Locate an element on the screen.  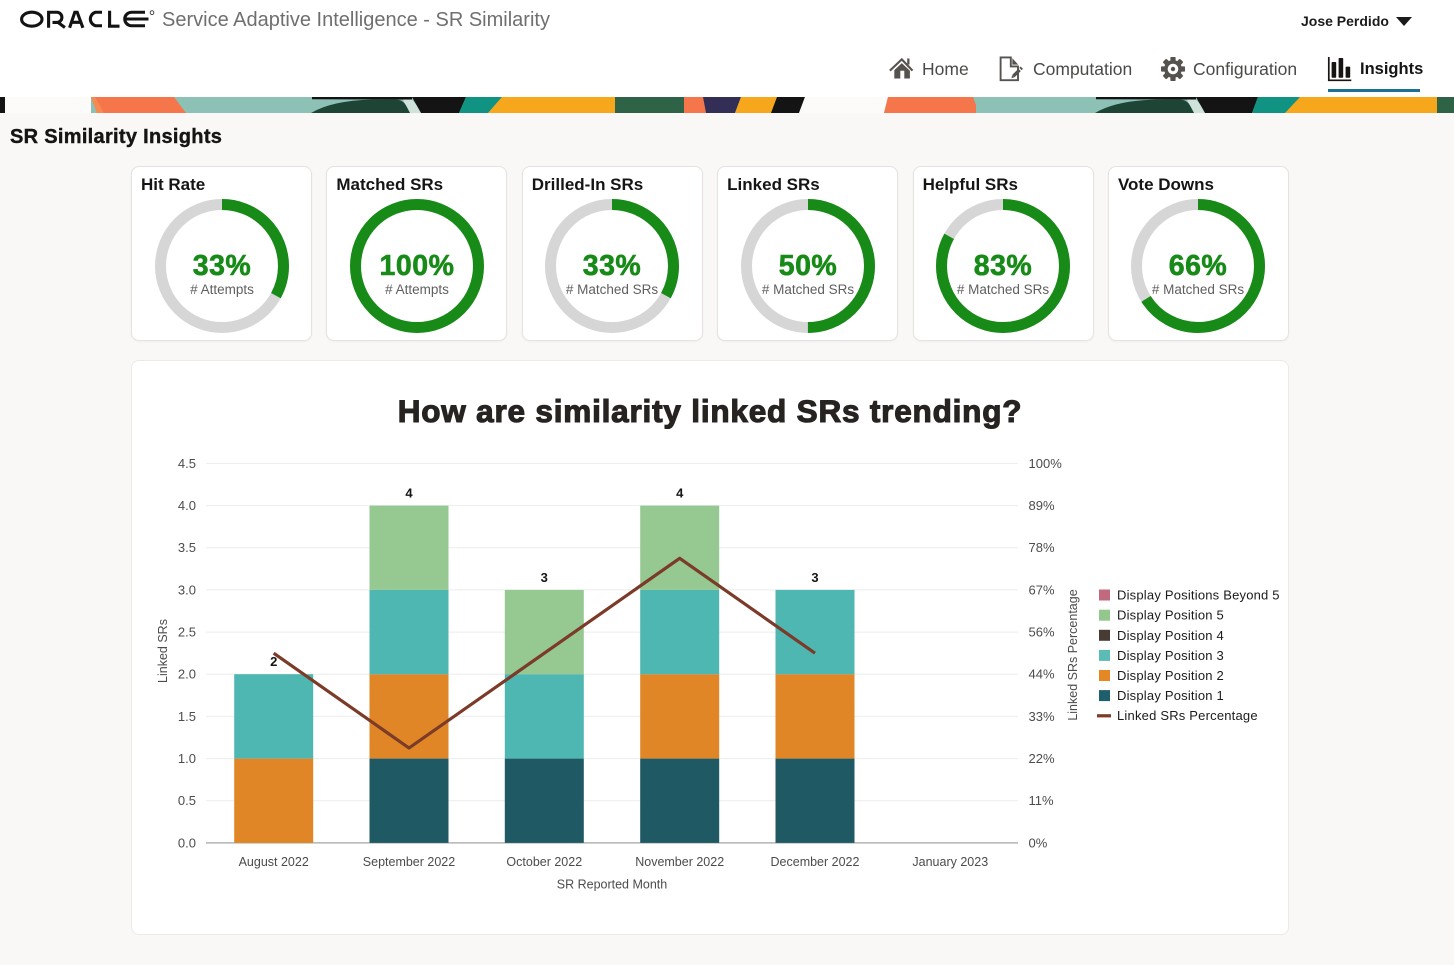
svg-text: 66% is located at coordinates (1198, 266).